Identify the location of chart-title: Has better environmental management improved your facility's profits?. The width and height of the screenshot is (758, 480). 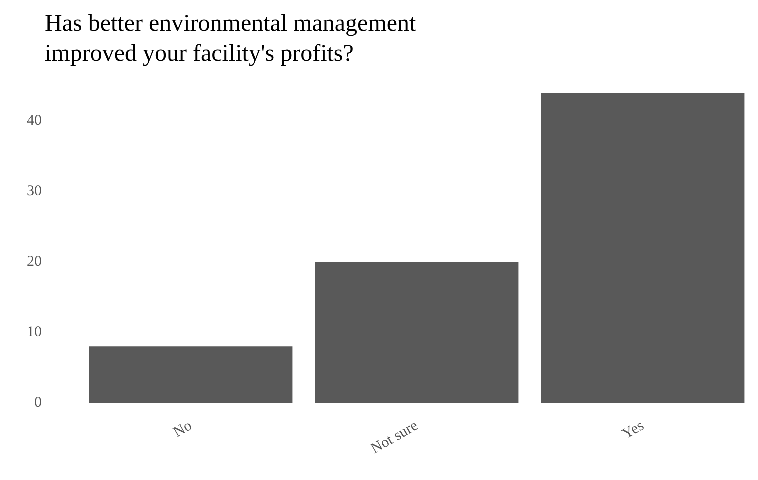
(231, 39).